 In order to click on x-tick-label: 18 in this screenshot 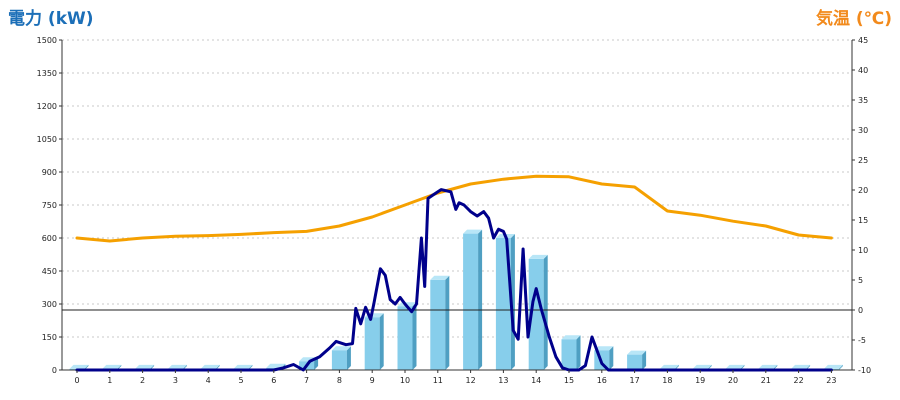, I will do `click(667, 380)`.